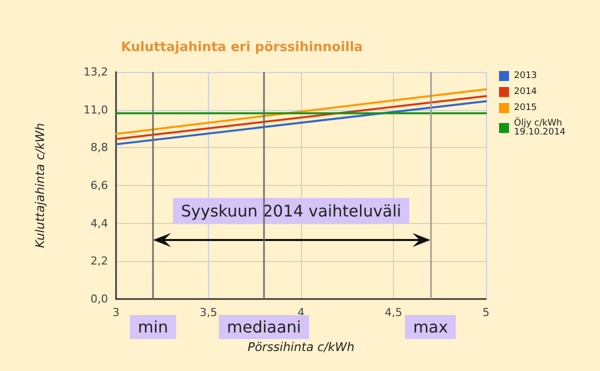  Describe the element at coordinates (393, 312) in the screenshot. I see `x-tick-label: 4,5` at that location.